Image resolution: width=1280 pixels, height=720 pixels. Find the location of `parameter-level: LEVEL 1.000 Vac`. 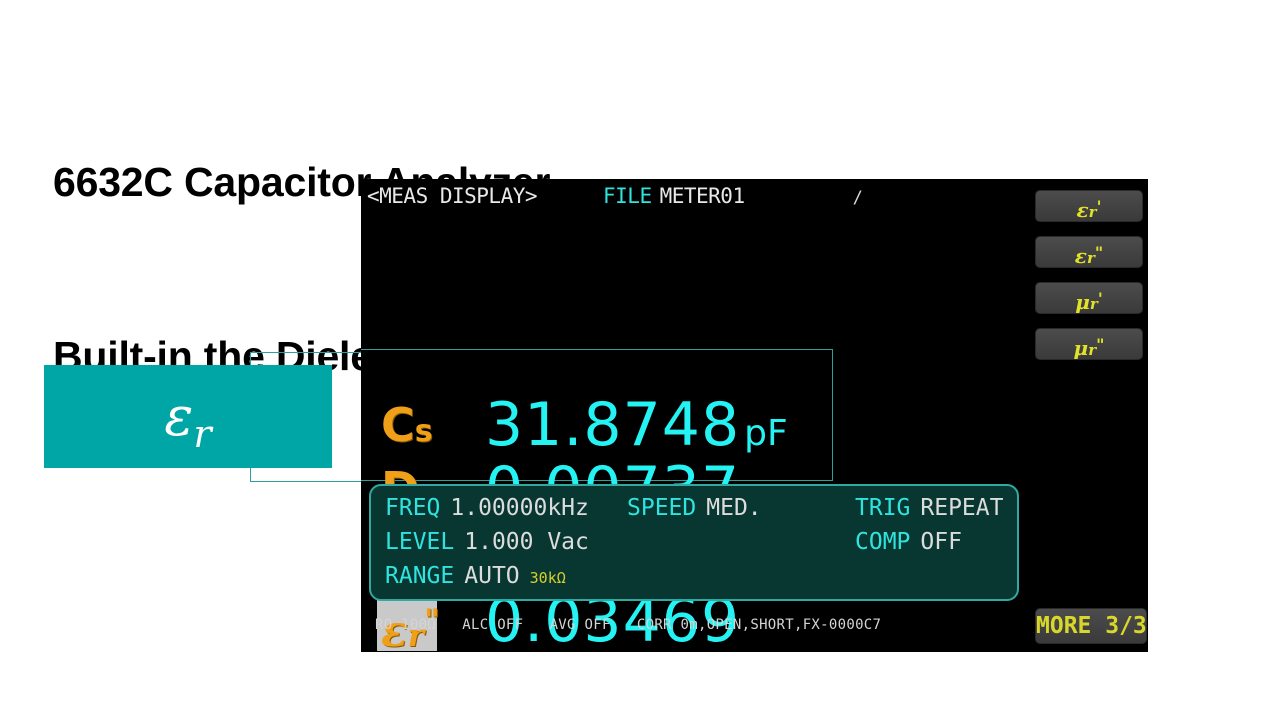

parameter-level: LEVEL 1.000 Vac is located at coordinates (487, 542).